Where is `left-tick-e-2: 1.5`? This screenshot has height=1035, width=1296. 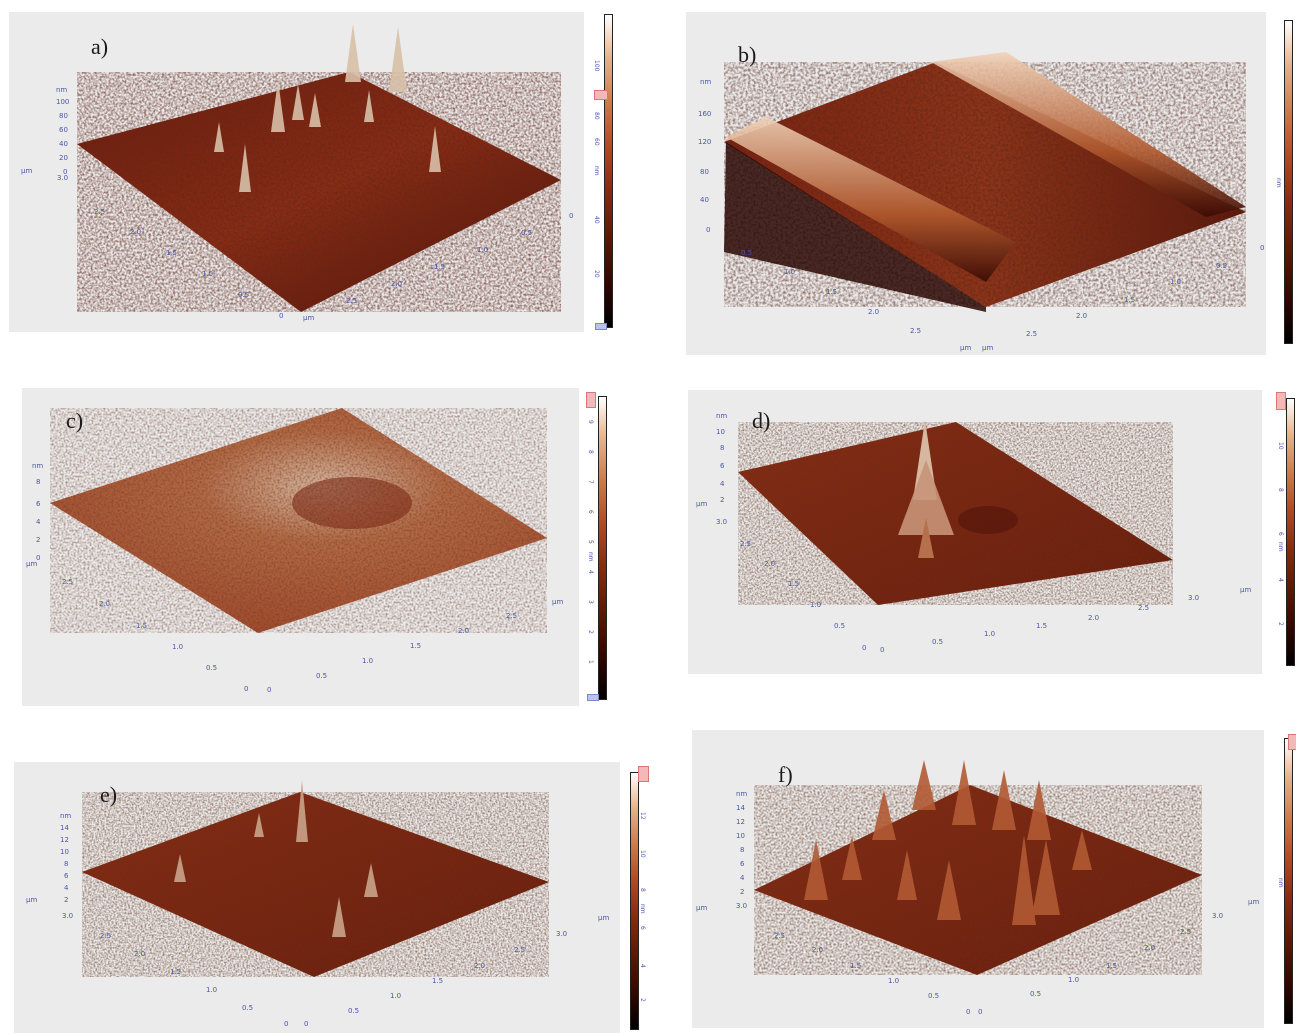
left-tick-e-2: 1.5 is located at coordinates (176, 972).